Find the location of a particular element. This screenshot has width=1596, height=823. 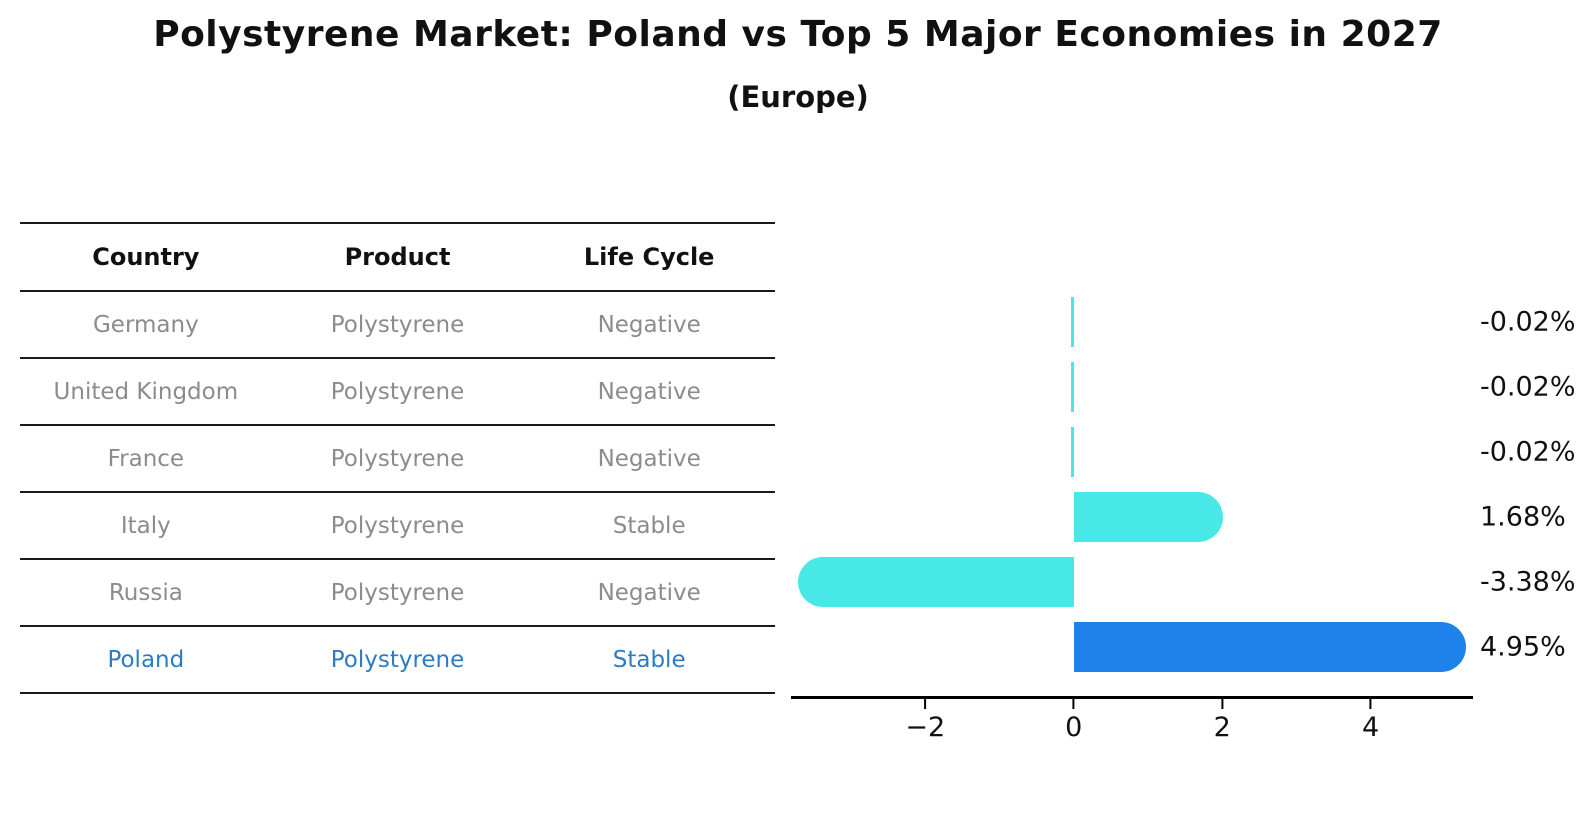

bar-italy is located at coordinates (1148, 517).